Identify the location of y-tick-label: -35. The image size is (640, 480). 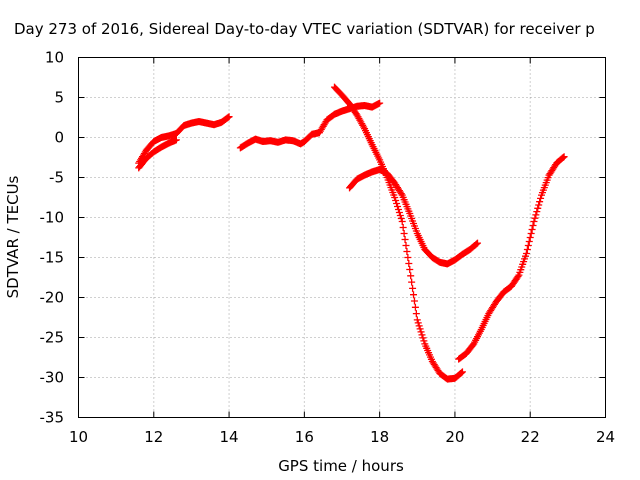
(52, 418).